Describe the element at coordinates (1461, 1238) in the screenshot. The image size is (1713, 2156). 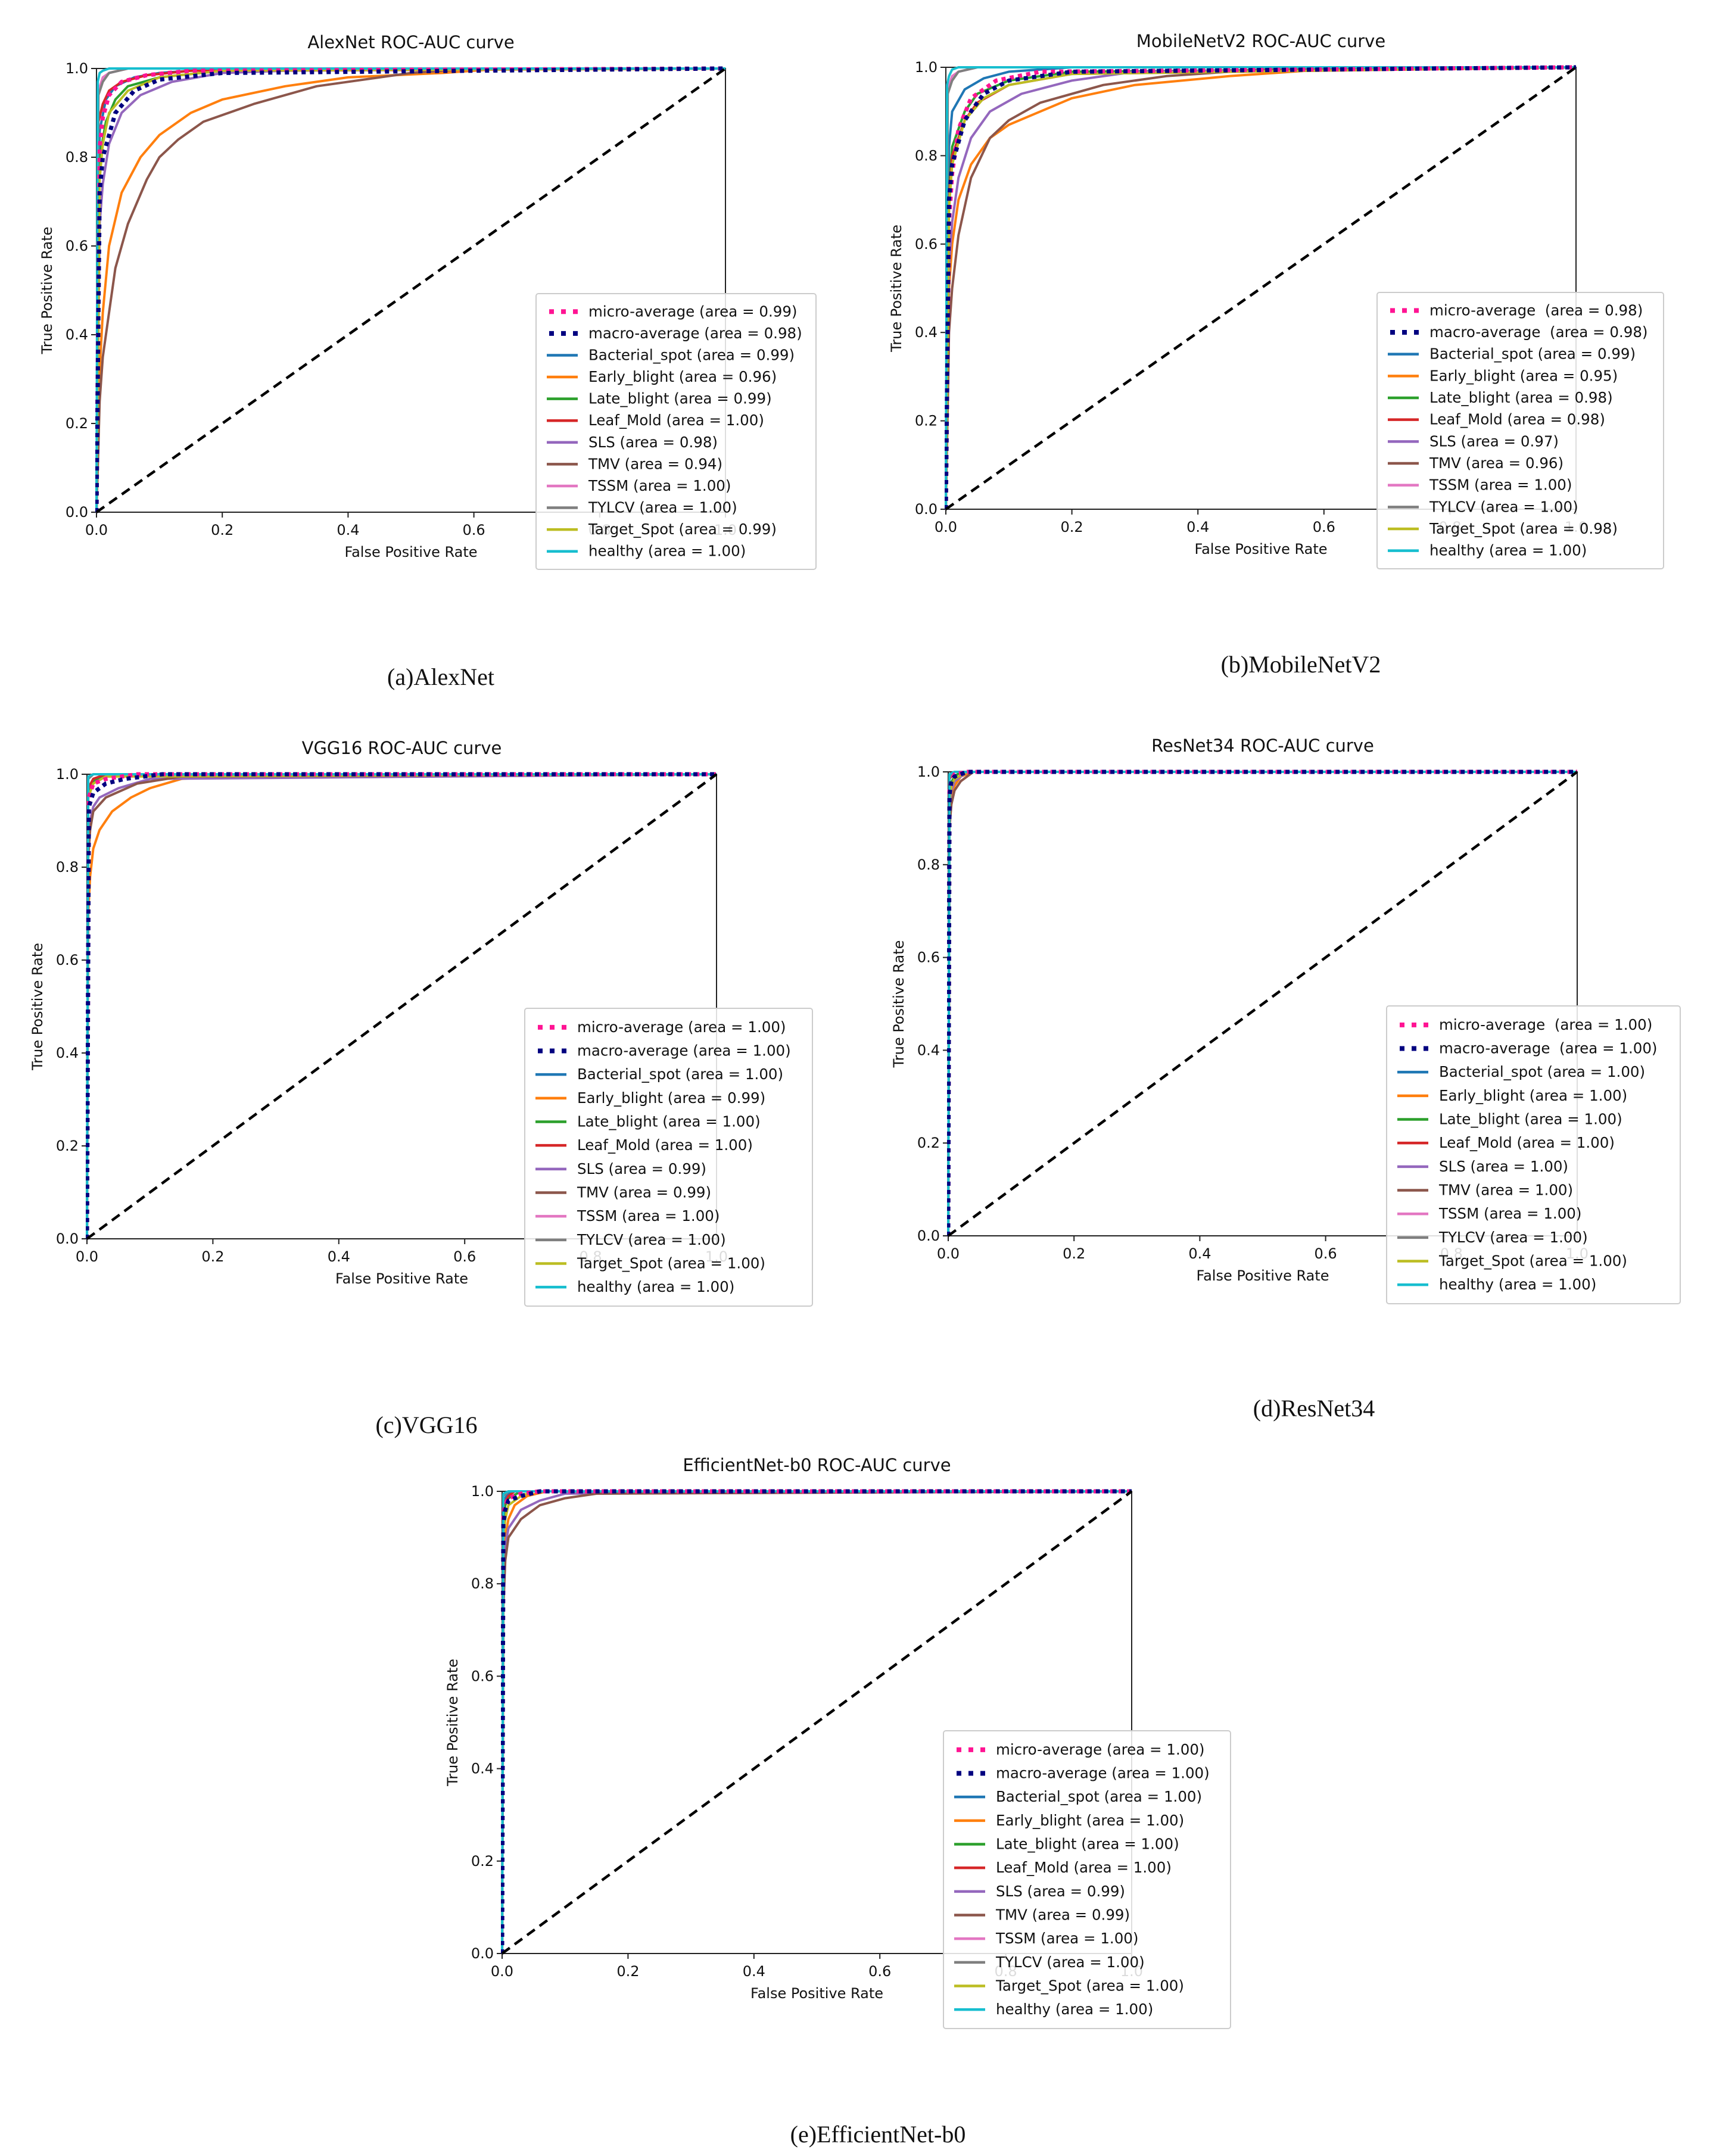
I see `legend-series-name: TYLCV` at that location.